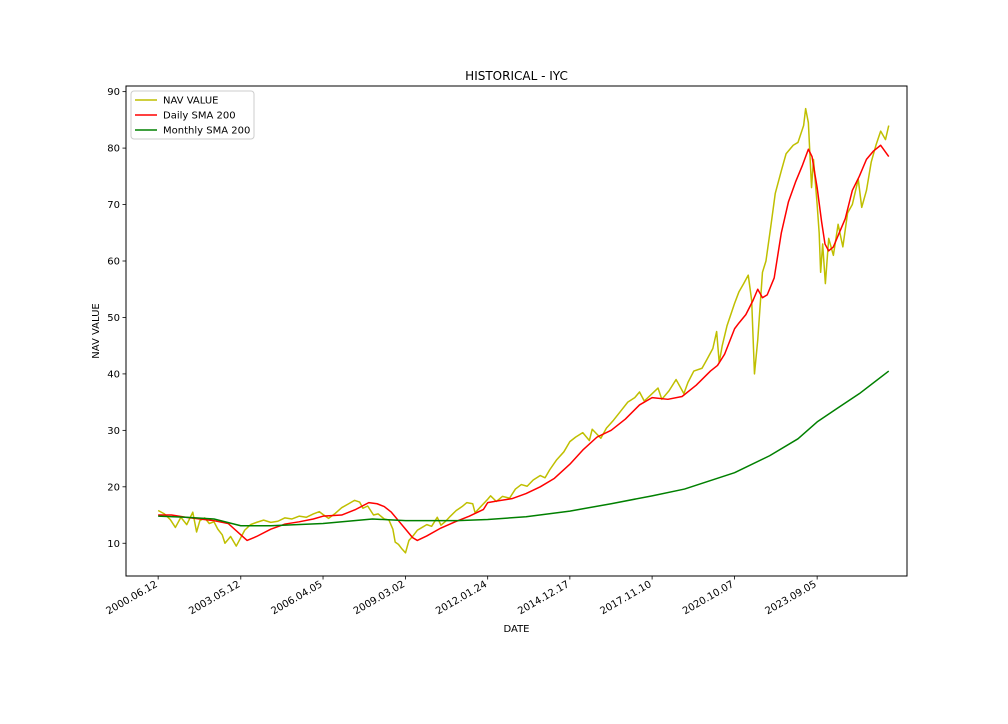 This screenshot has width=1008, height=724. I want to click on y-tick-label: 50, so click(113, 318).